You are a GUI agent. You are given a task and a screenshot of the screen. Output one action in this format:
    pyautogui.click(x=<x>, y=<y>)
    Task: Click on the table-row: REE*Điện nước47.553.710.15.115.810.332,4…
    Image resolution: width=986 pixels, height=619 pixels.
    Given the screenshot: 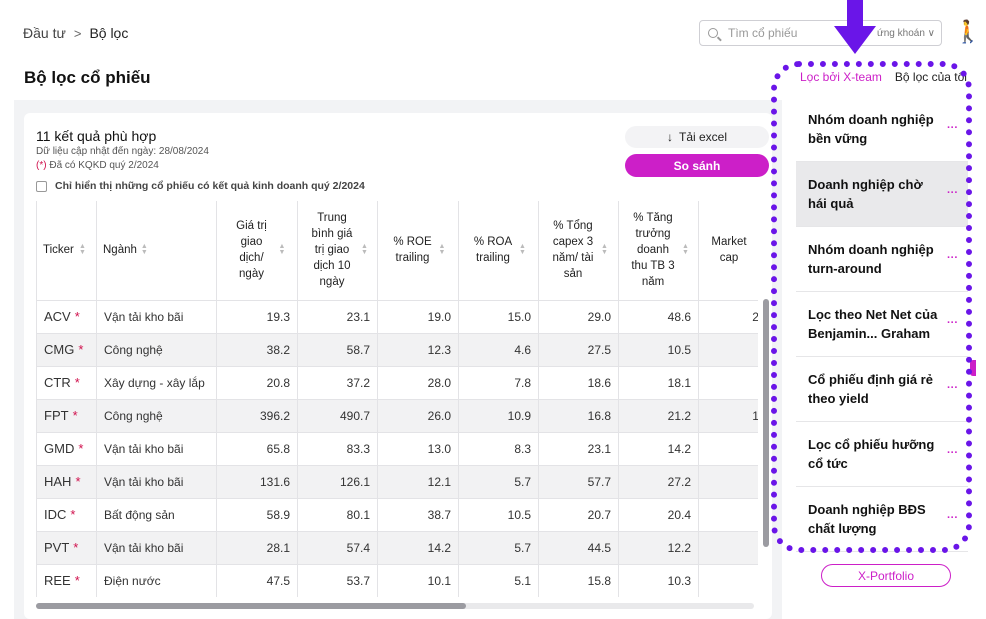 What is the action you would take?
    pyautogui.click(x=397, y=580)
    